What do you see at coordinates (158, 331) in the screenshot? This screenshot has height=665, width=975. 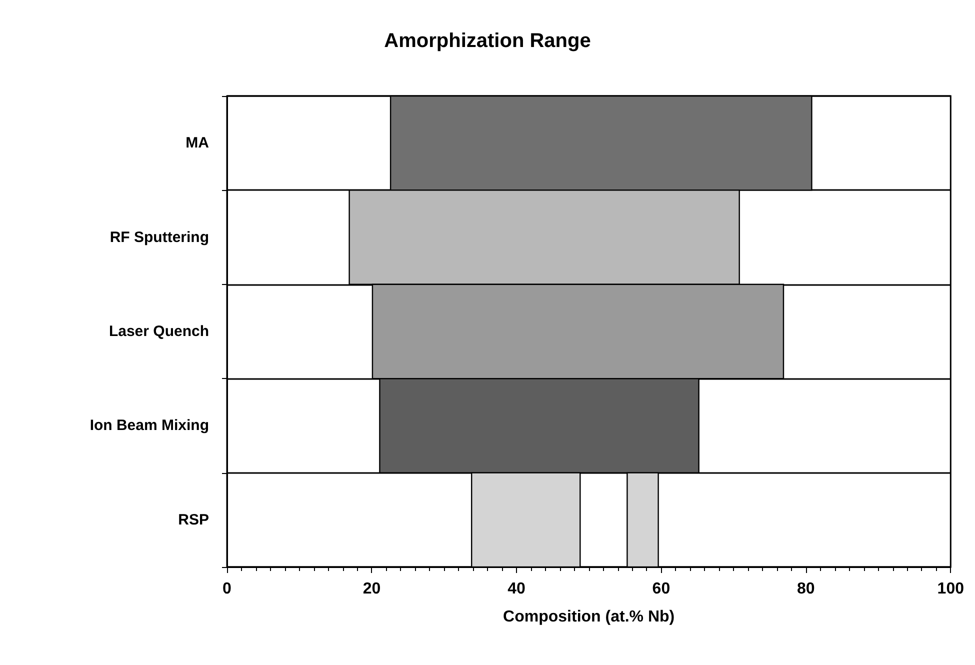 I see `y-tick-label: Laser Quench` at bounding box center [158, 331].